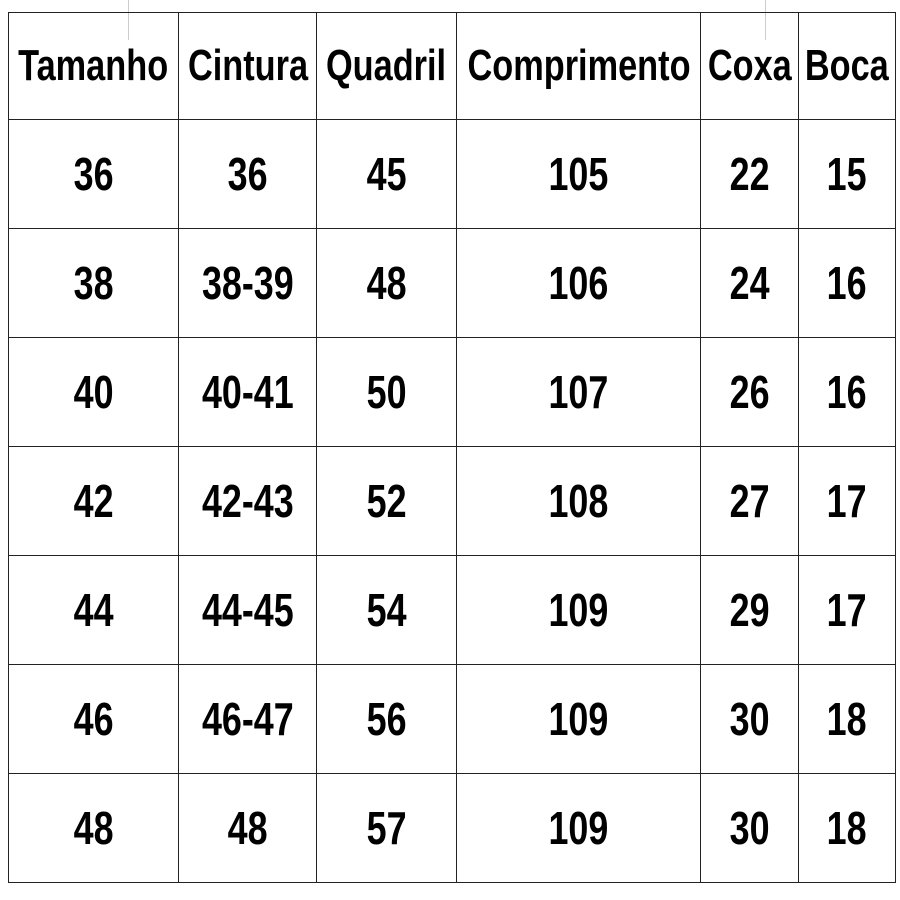  What do you see at coordinates (386, 174) in the screenshot?
I see `table-cell: 45` at bounding box center [386, 174].